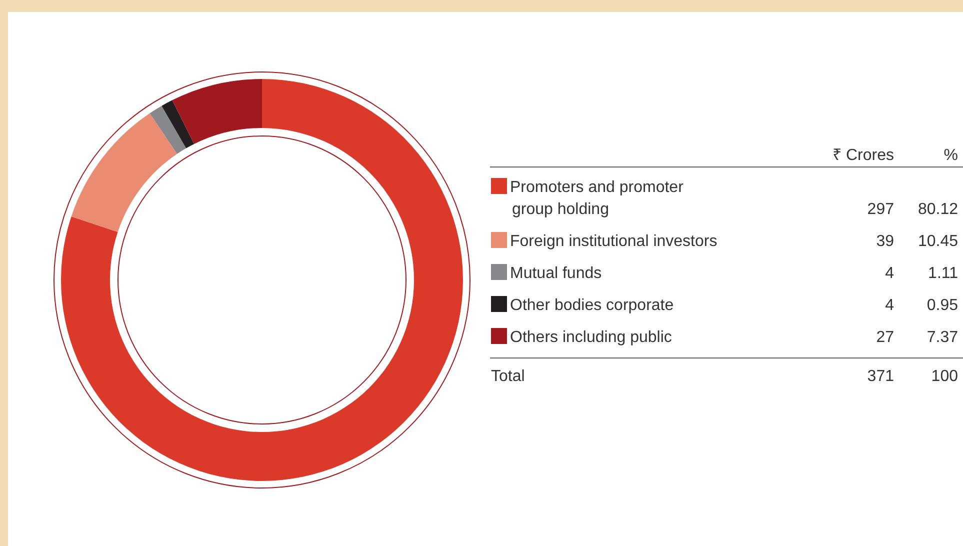 The image size is (963, 546). What do you see at coordinates (885, 337) in the screenshot?
I see `text: 27` at bounding box center [885, 337].